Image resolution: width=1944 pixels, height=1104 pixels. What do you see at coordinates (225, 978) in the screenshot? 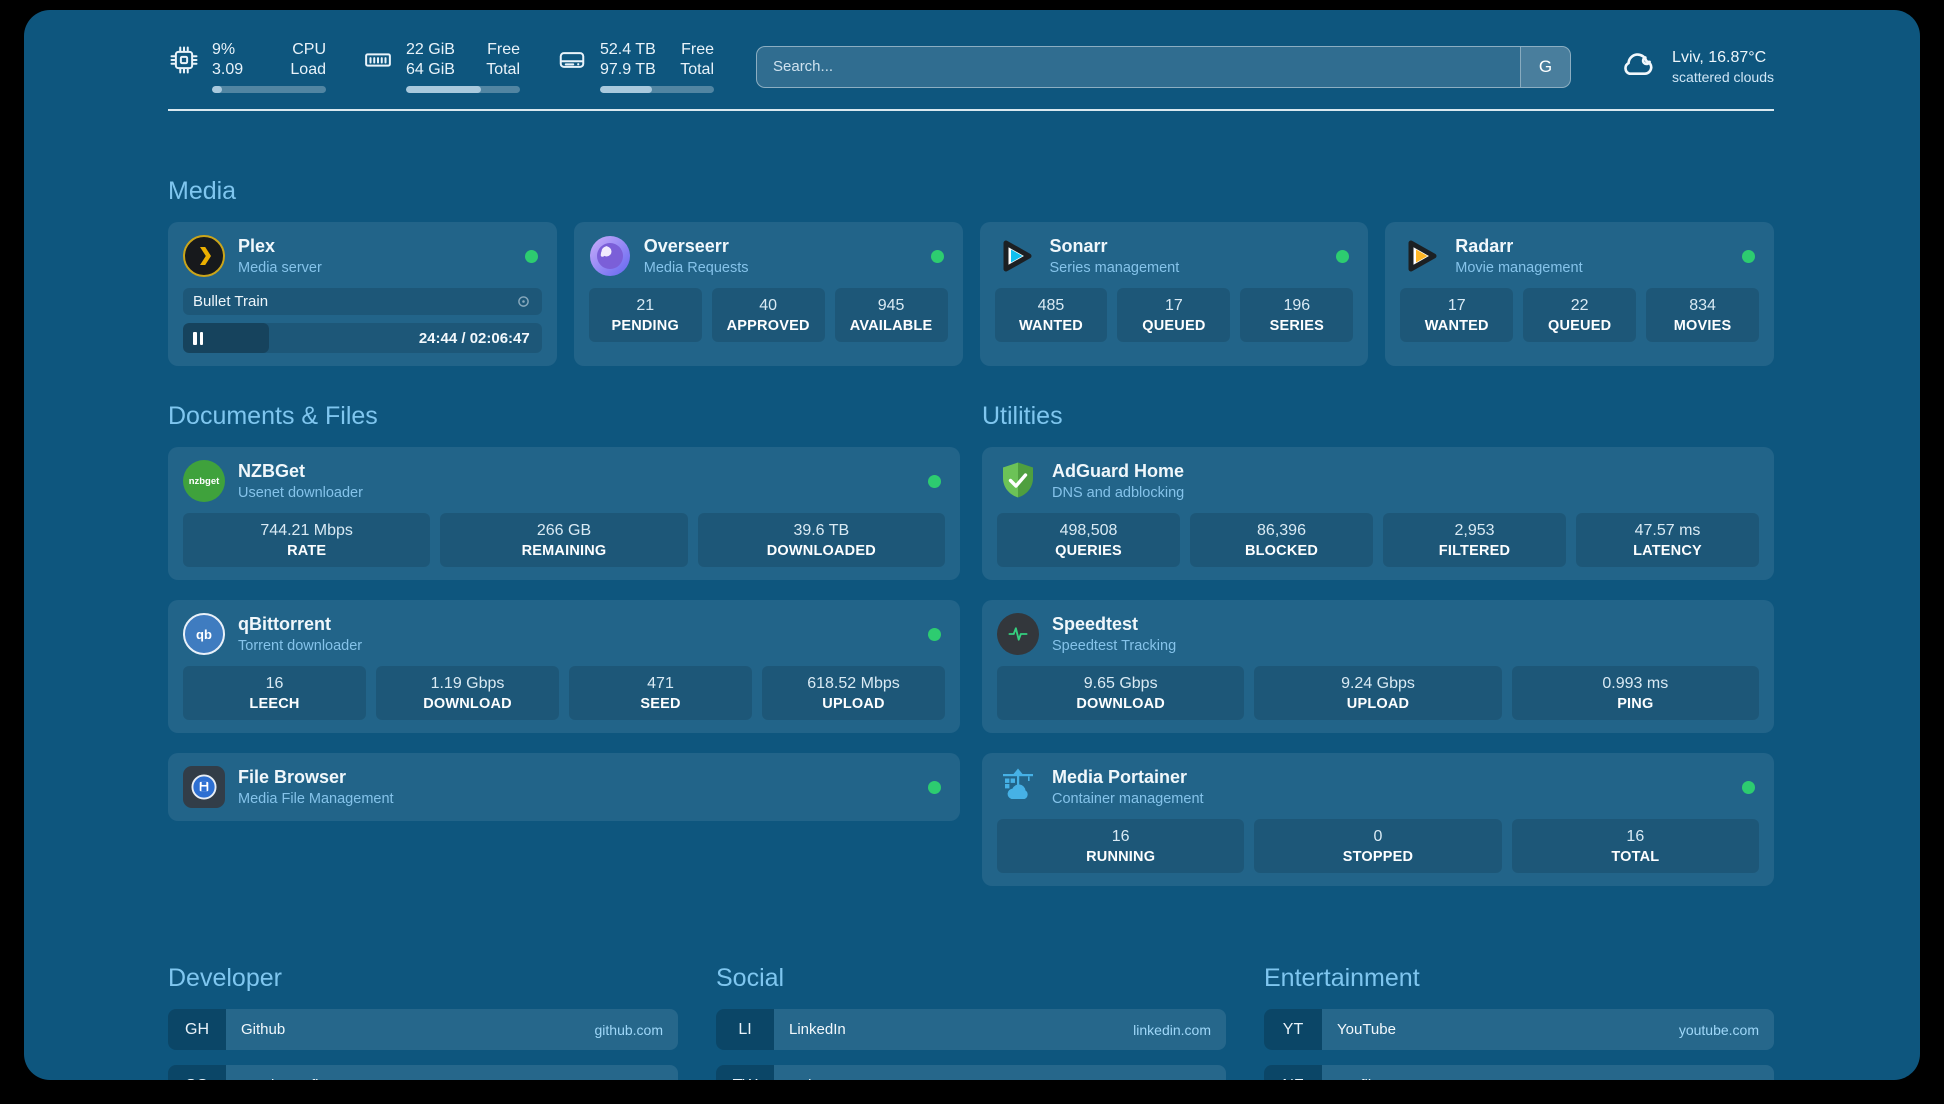
I see `section-title-developer: Developer` at bounding box center [225, 978].